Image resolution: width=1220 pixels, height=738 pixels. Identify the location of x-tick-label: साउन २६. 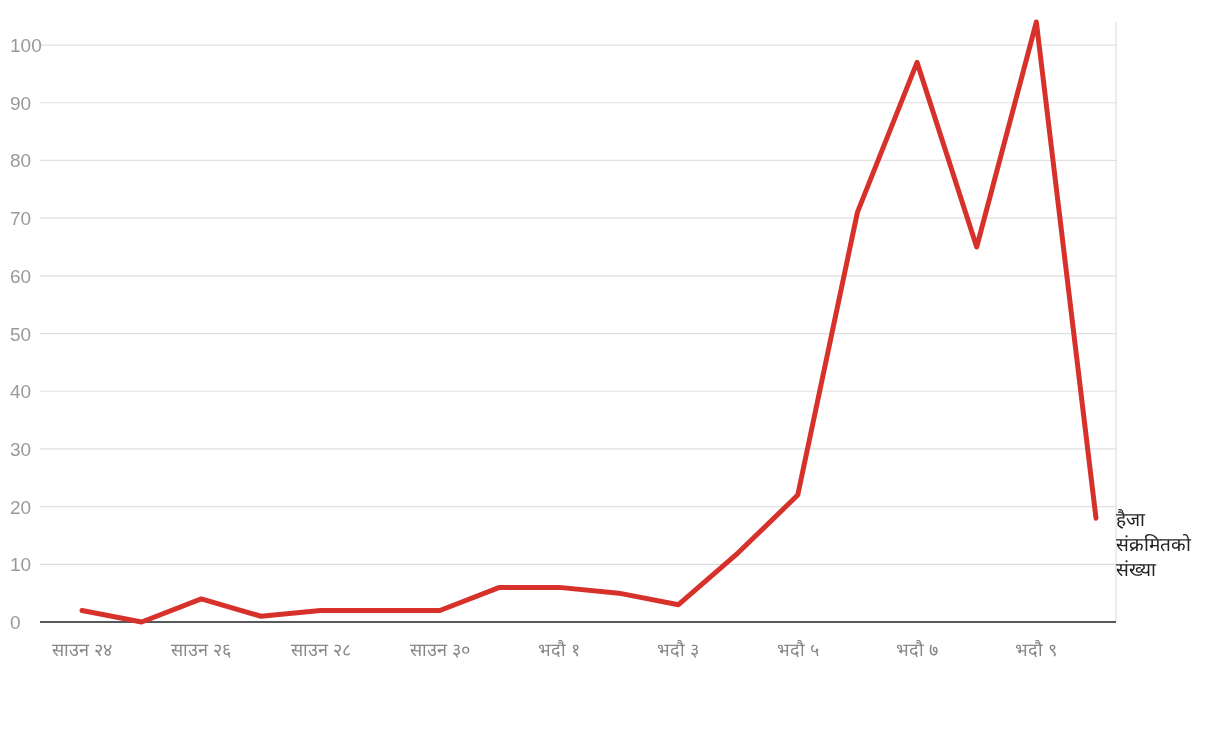
(201, 650).